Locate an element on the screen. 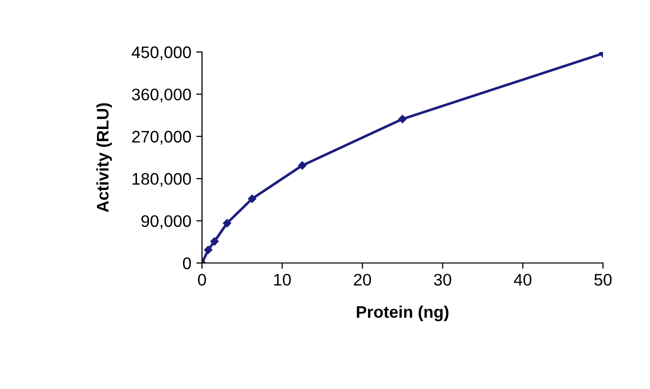 The width and height of the screenshot is (650, 389). y-tick-label: 270,000 is located at coordinates (161, 137).